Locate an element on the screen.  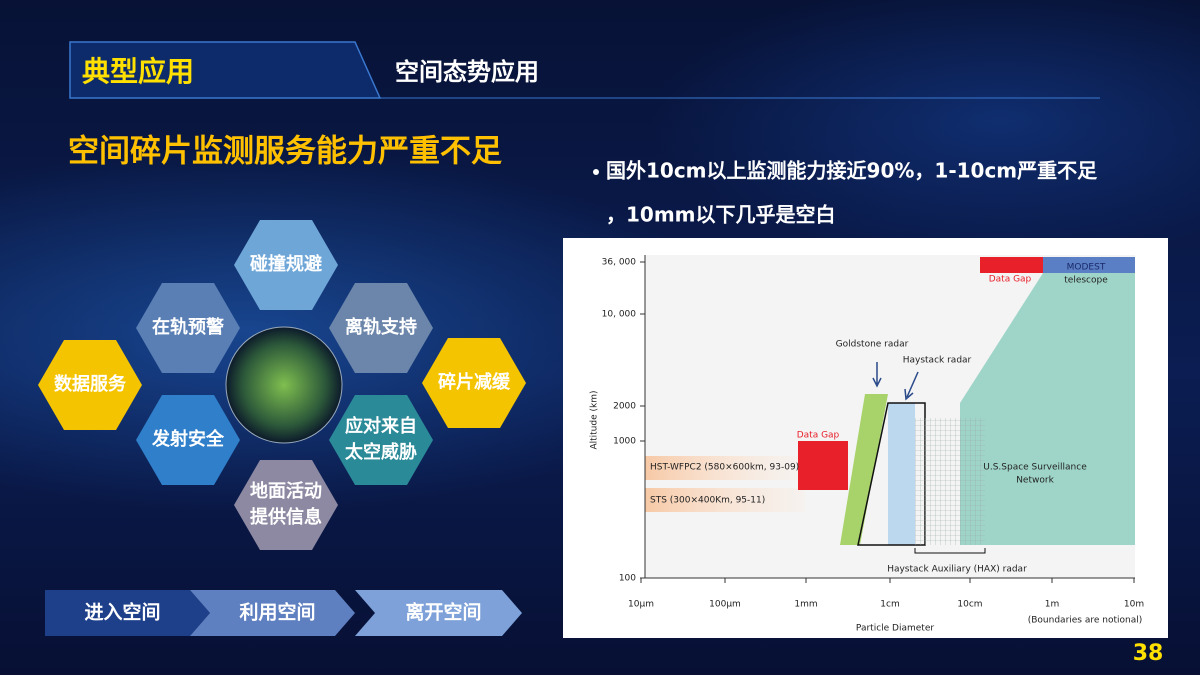
hexagon-label: 发射安全 is located at coordinates (188, 439).